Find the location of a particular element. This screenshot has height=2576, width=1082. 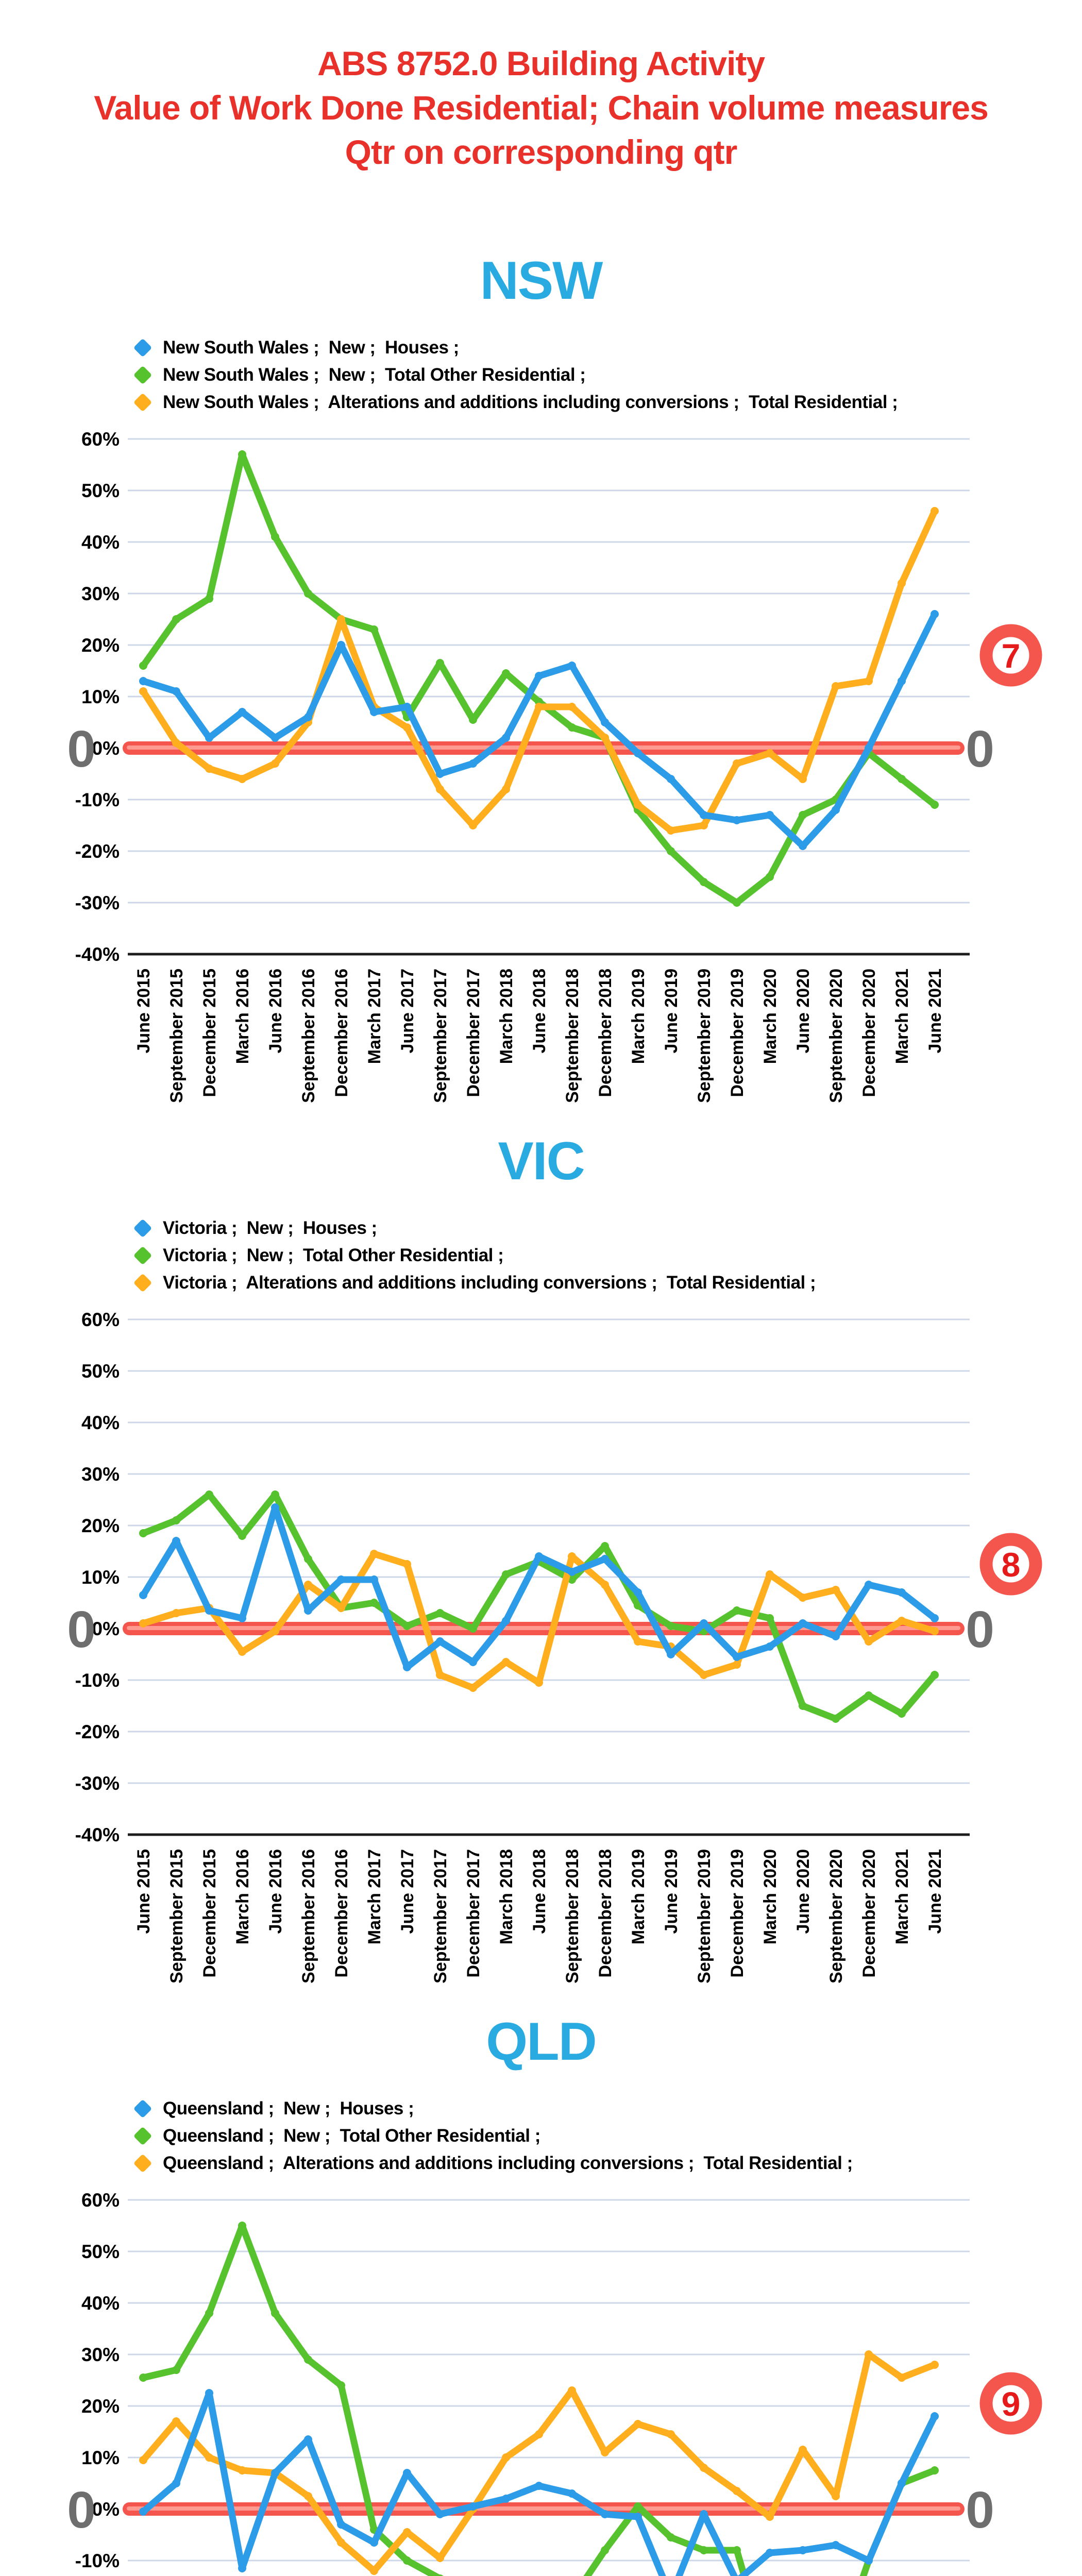

svg-text: June 2015 is located at coordinates (144, 1011).